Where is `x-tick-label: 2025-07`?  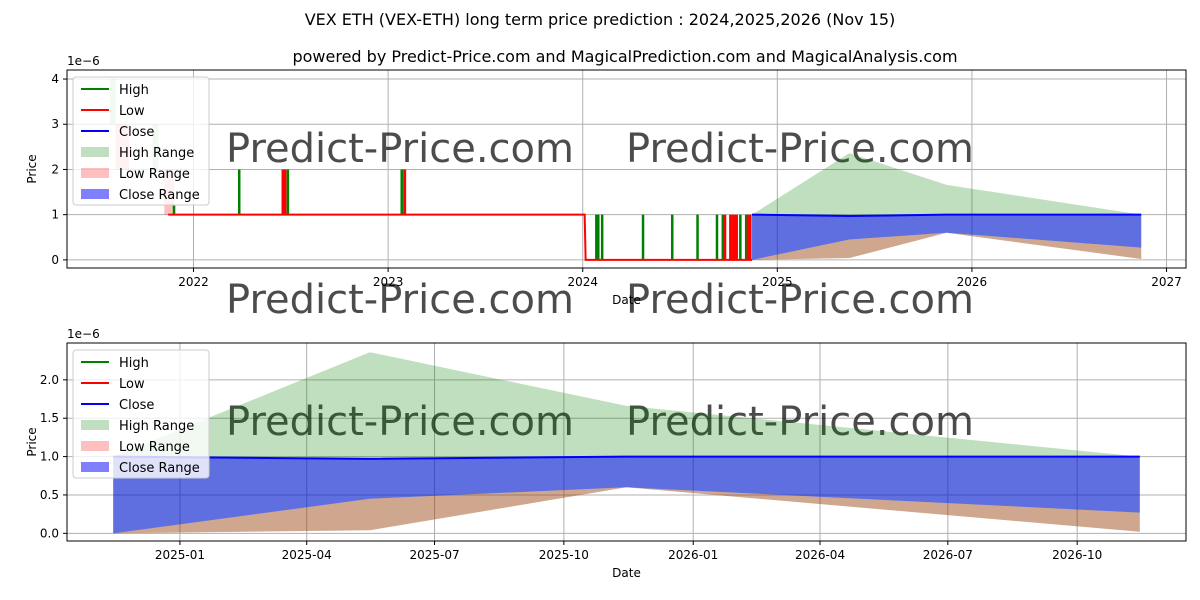 x-tick-label: 2025-07 is located at coordinates (434, 555).